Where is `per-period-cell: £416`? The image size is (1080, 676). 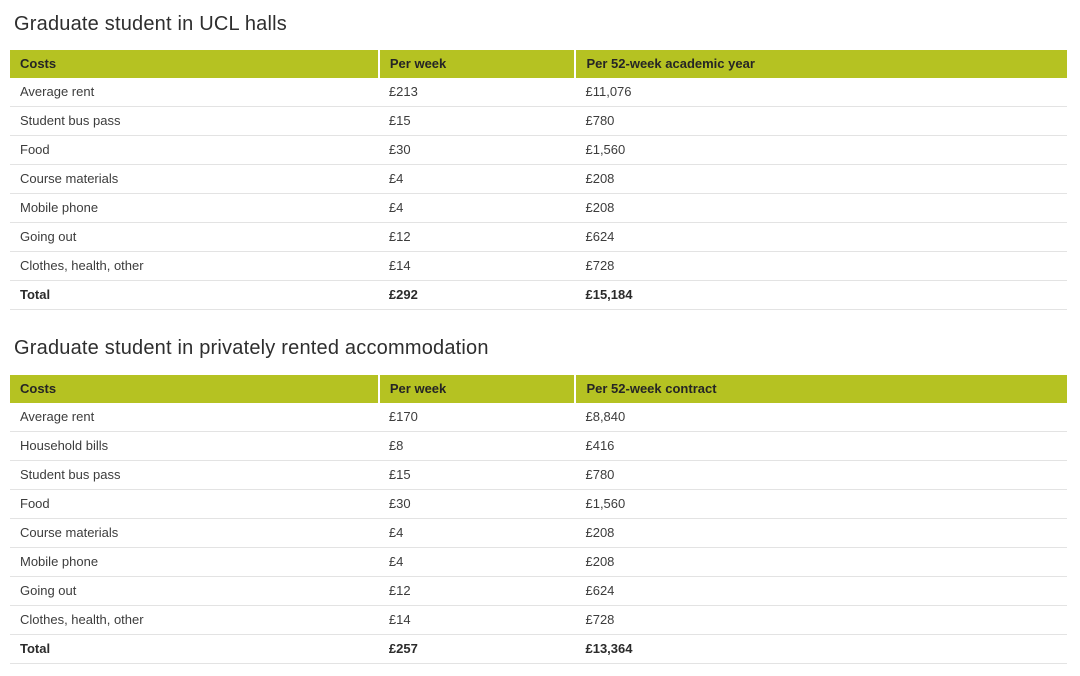
per-period-cell: £416 is located at coordinates (821, 446).